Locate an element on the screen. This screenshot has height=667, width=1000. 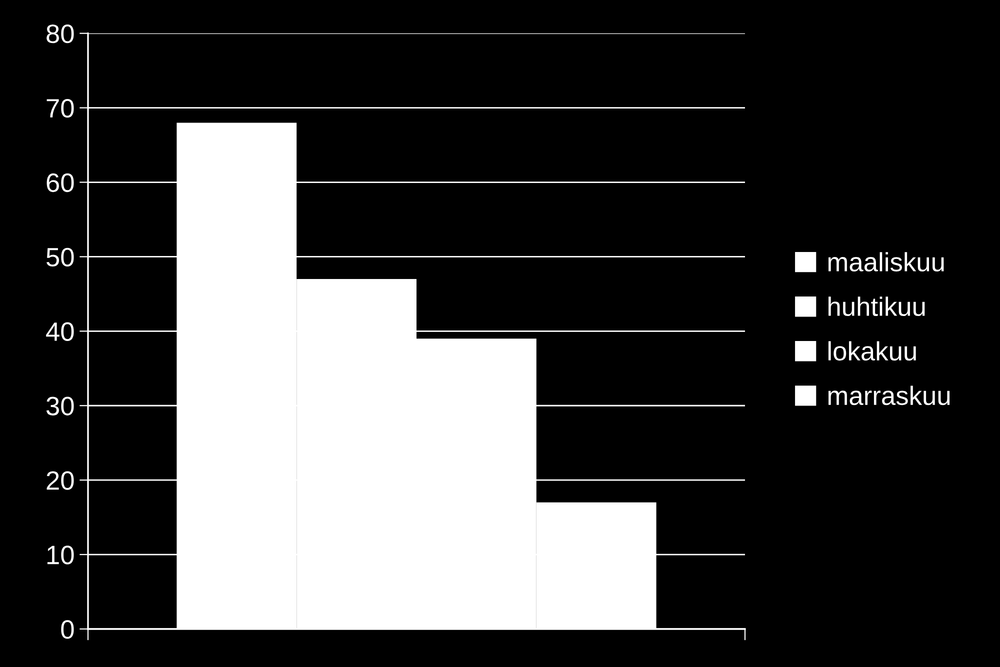
y-tick-label: 50 is located at coordinates (60, 257).